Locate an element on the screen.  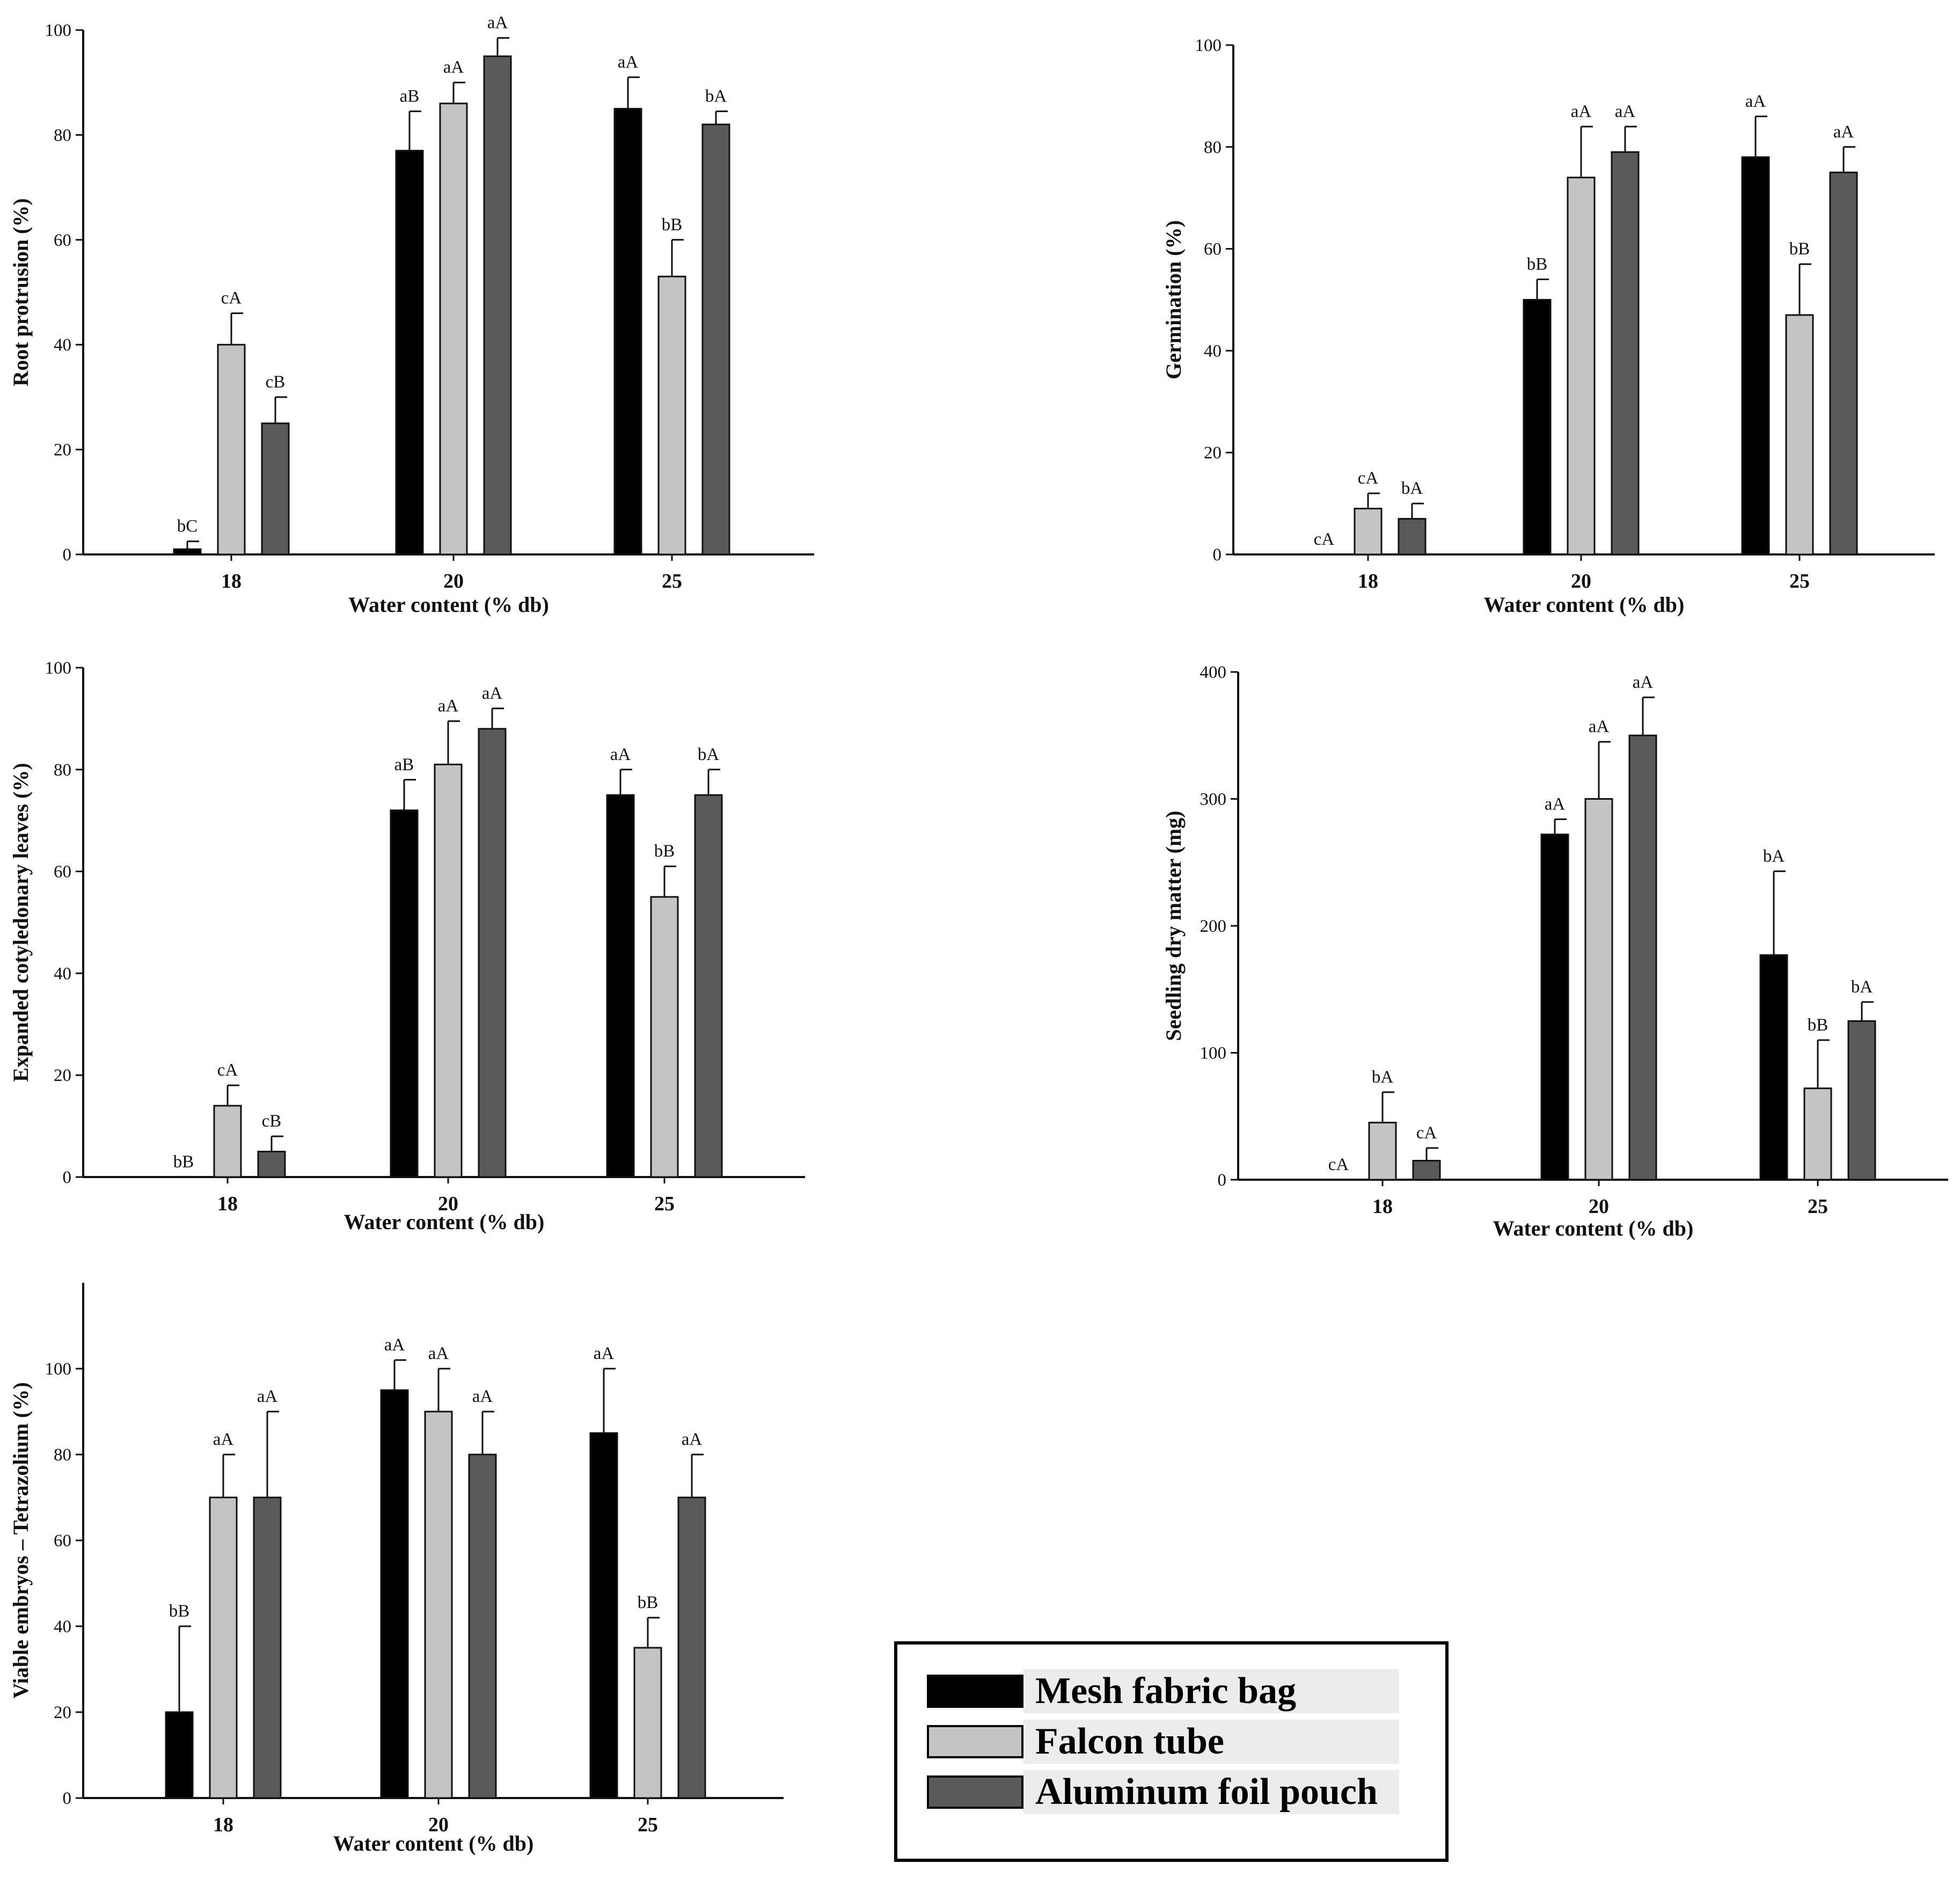
legend-item-mesh: Mesh fabric bag is located at coordinates (1163, 1691).